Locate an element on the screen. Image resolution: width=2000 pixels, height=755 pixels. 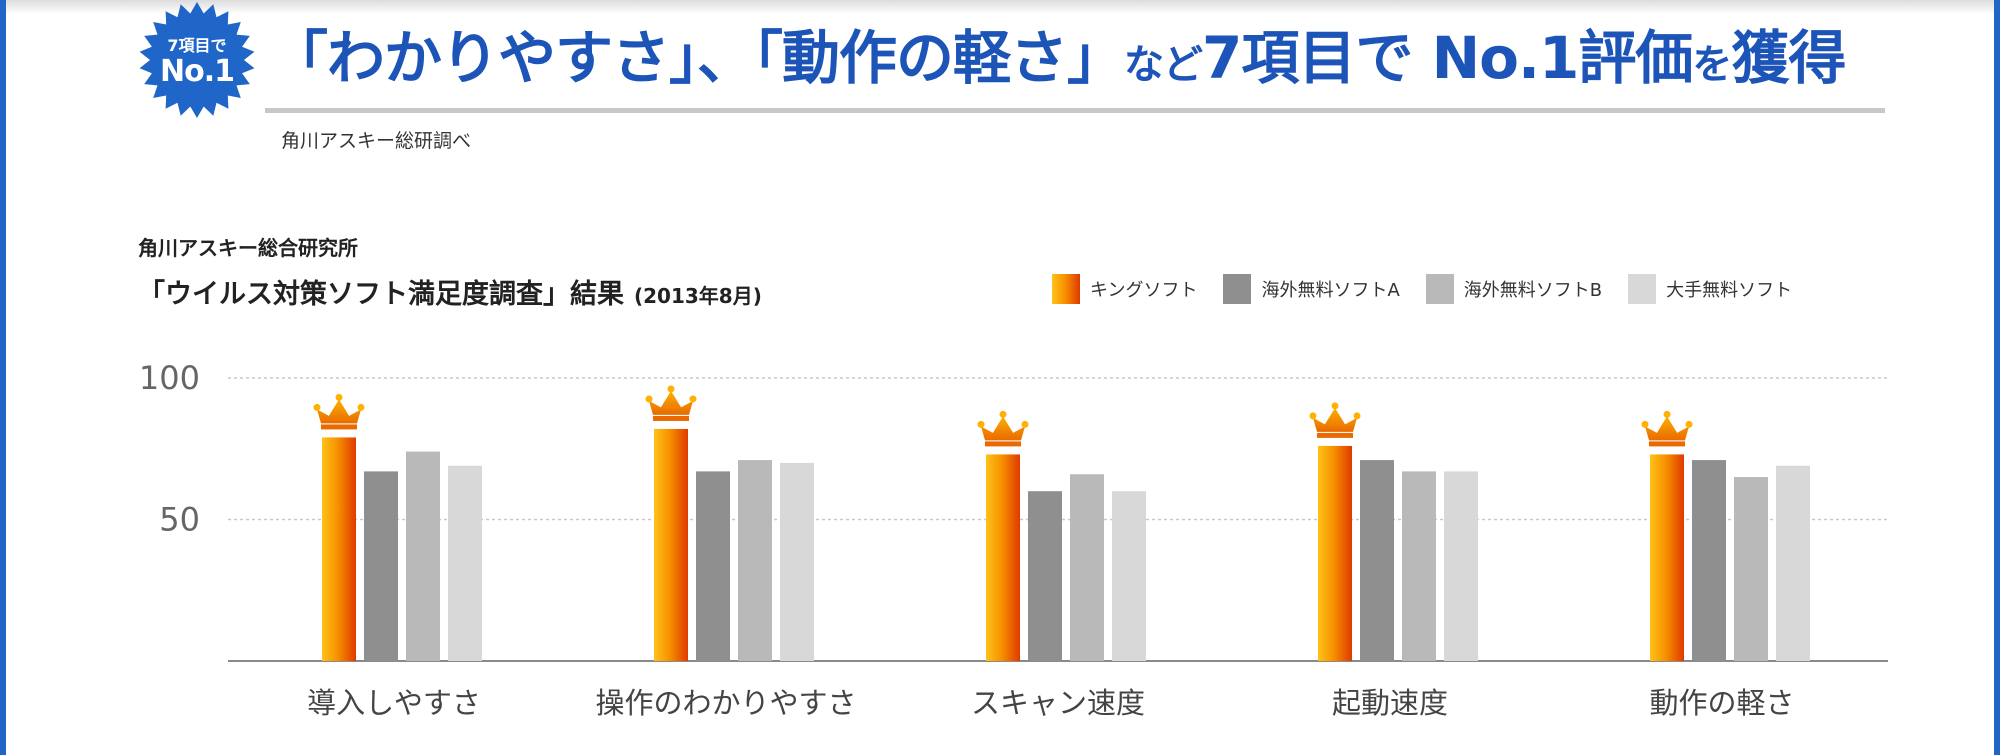
chart-legend: キングソフト 海外無料ソフトA 海外無料ソフトB 大手無料ソフト is located at coordinates (1435, 289).